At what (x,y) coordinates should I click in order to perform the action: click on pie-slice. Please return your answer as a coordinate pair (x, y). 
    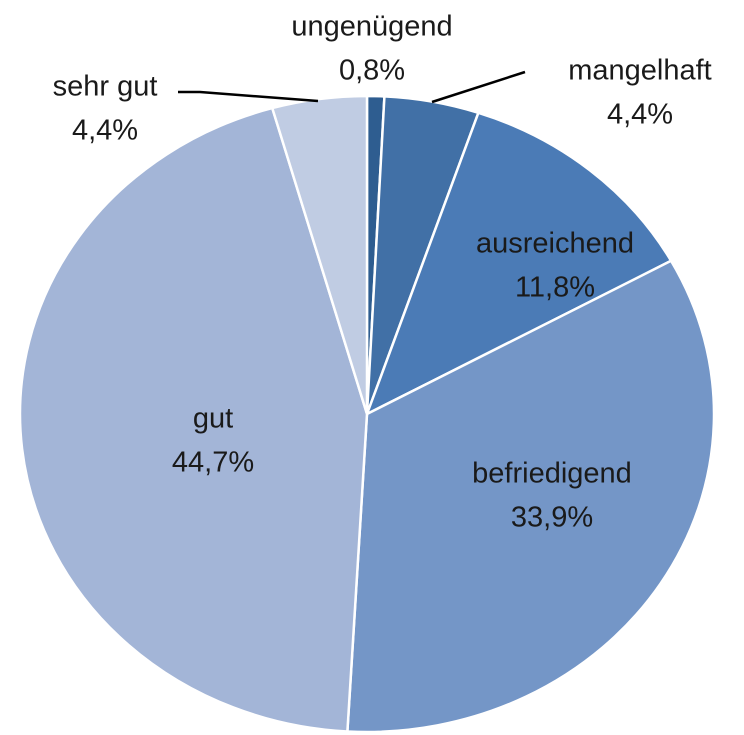
    Looking at the image, I should click on (319, 254).